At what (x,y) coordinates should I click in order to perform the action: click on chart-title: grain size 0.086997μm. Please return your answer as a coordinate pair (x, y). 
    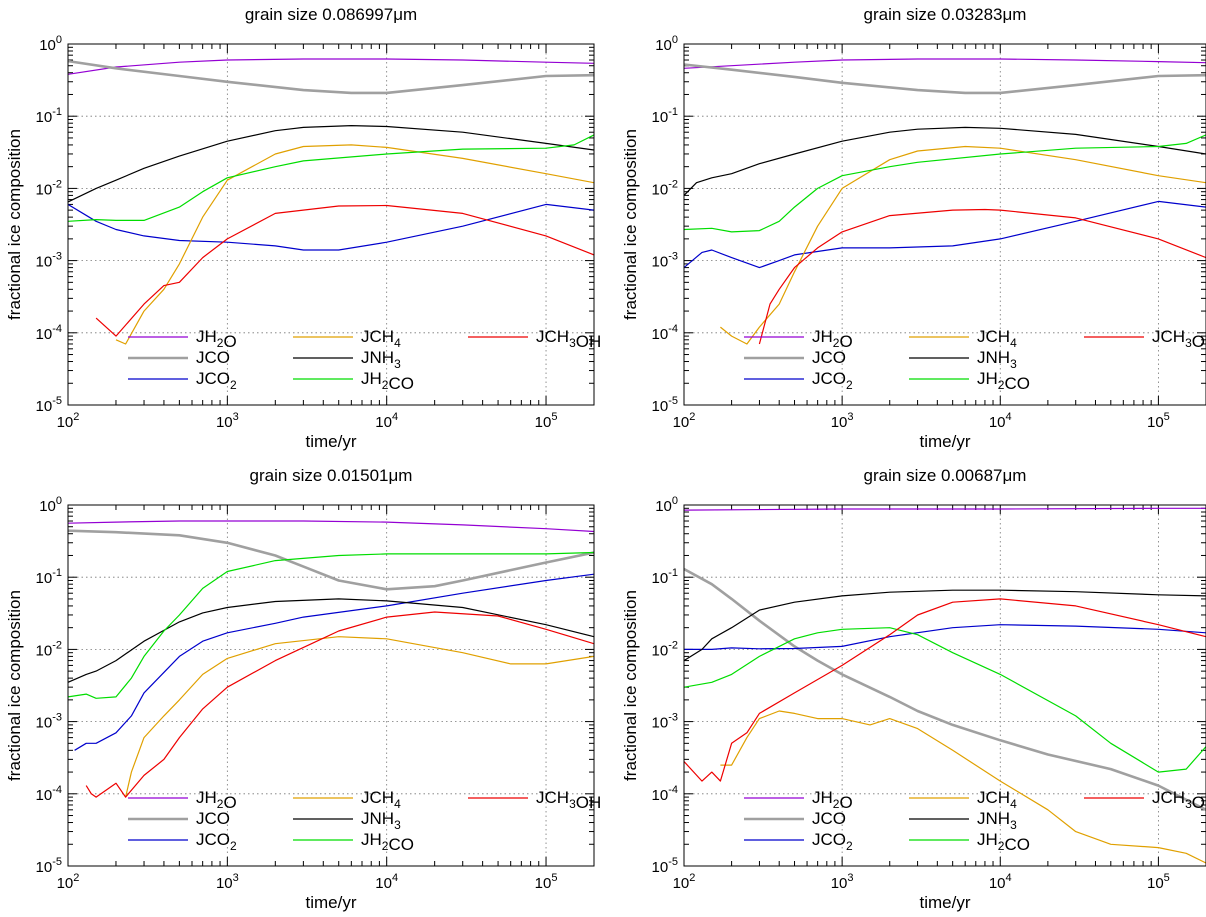
    Looking at the image, I should click on (331, 14).